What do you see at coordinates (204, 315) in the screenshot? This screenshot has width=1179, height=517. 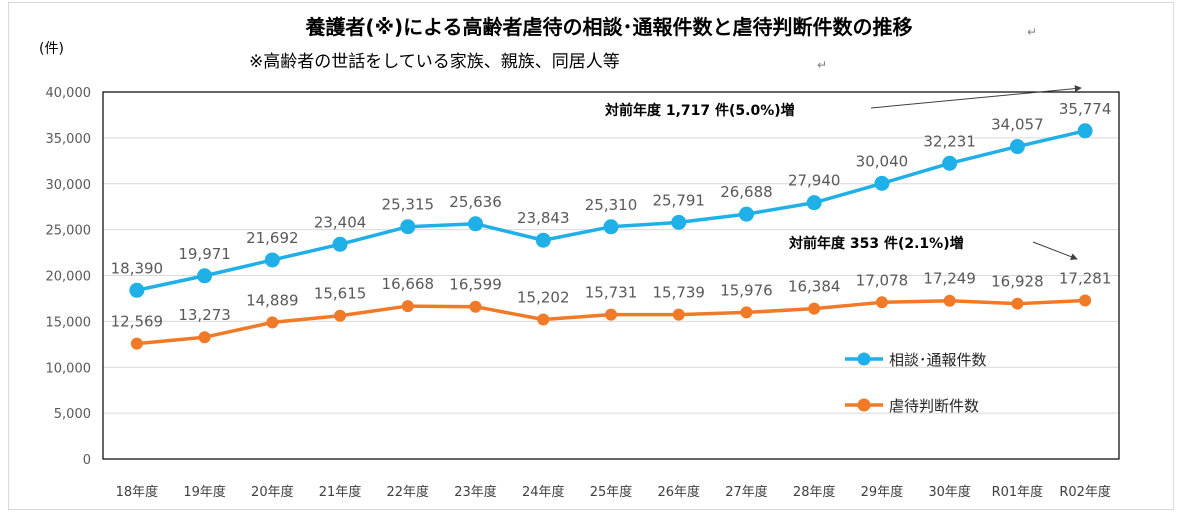 I see `data-label: 13,273` at bounding box center [204, 315].